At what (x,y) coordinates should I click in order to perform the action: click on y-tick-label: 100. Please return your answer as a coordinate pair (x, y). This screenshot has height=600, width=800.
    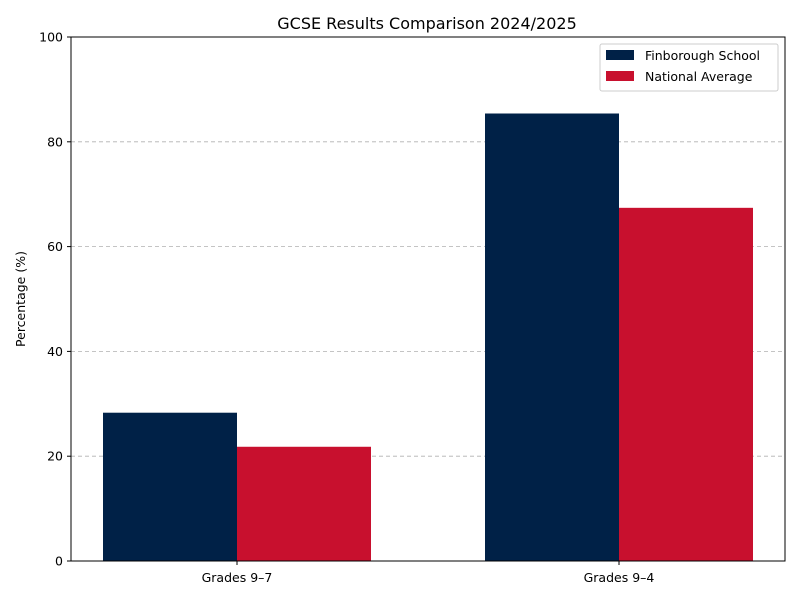
    Looking at the image, I should click on (51, 37).